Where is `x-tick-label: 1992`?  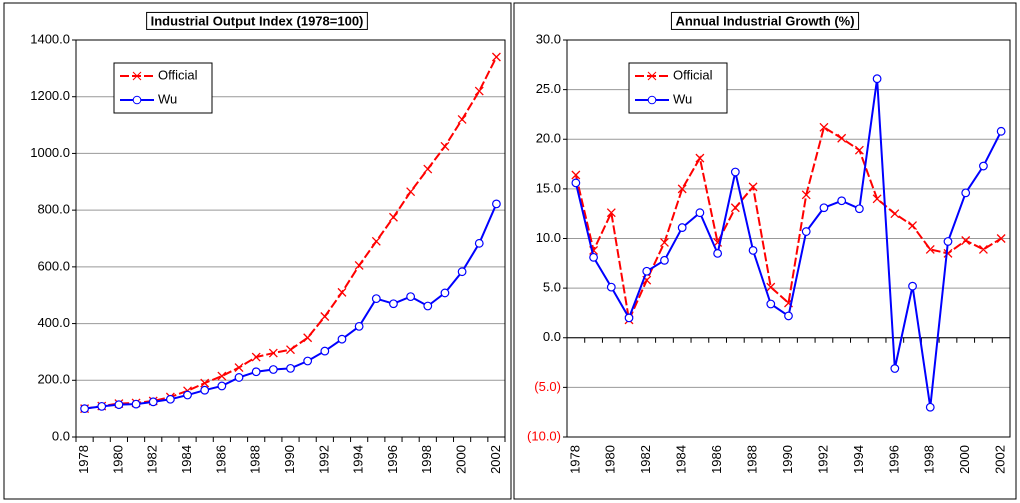
x-tick-label: 1992 is located at coordinates (822, 459).